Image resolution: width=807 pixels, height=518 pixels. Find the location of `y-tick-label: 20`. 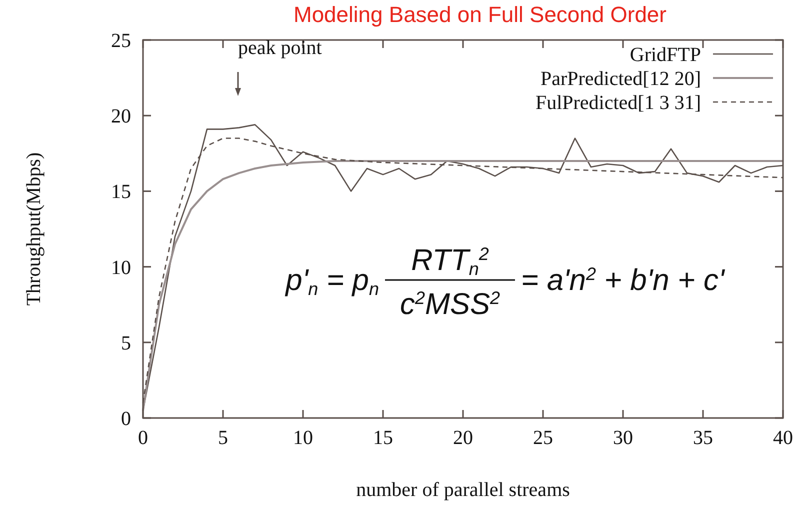

y-tick-label: 20 is located at coordinates (121, 117).